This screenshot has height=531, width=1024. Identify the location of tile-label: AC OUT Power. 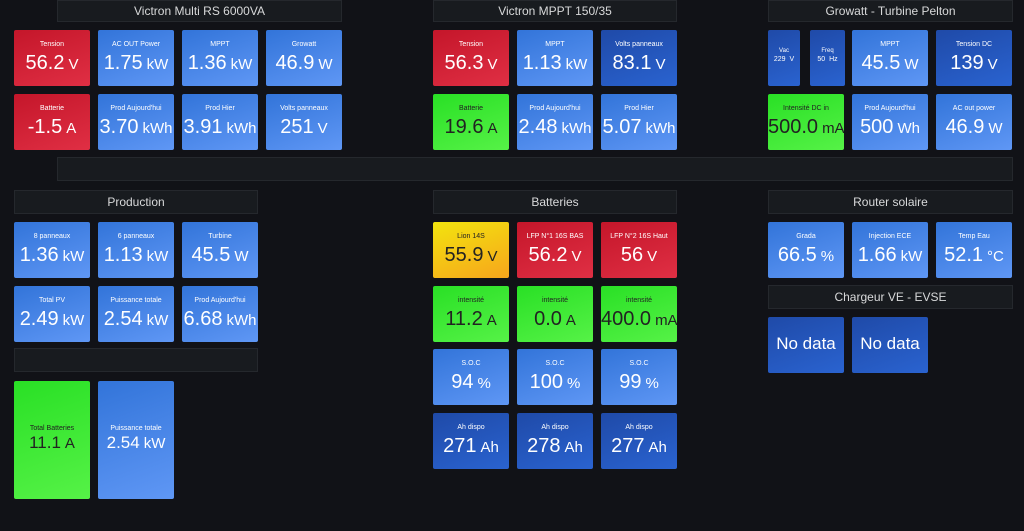
(136, 44).